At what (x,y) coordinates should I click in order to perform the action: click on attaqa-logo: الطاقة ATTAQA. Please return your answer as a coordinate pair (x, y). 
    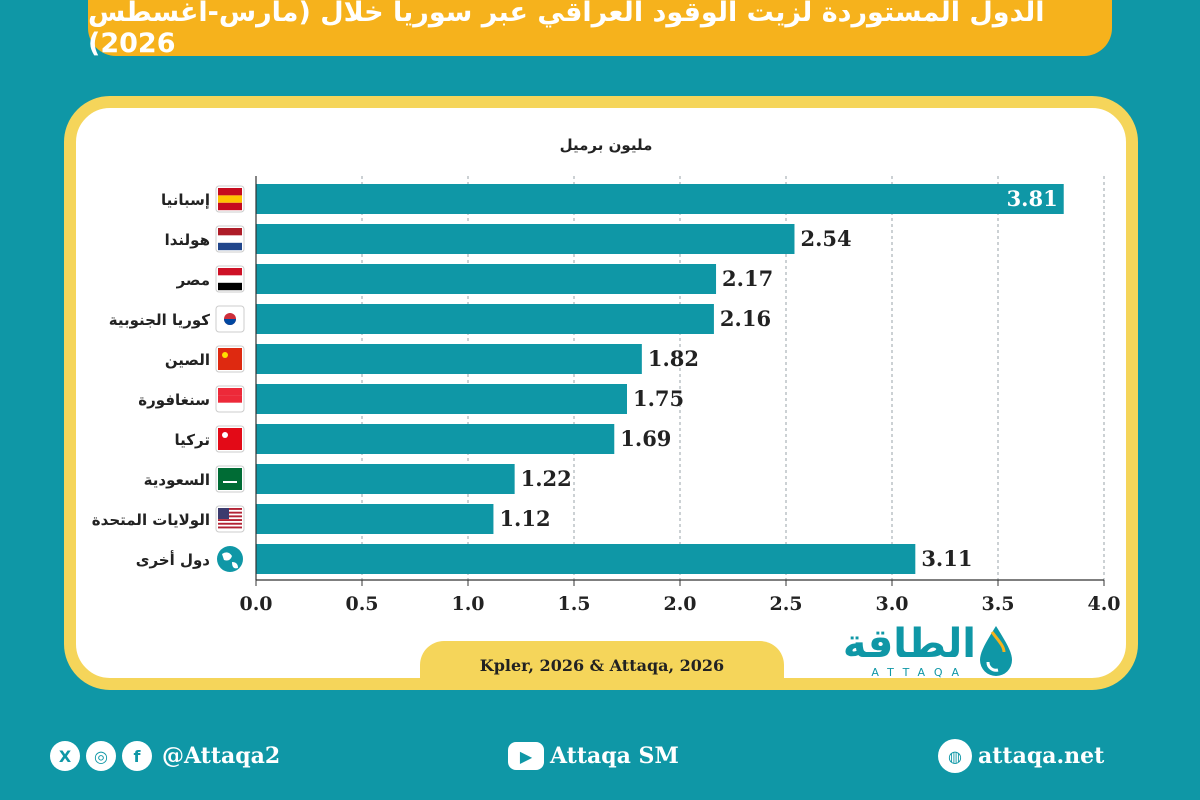
    Looking at the image, I should click on (921, 651).